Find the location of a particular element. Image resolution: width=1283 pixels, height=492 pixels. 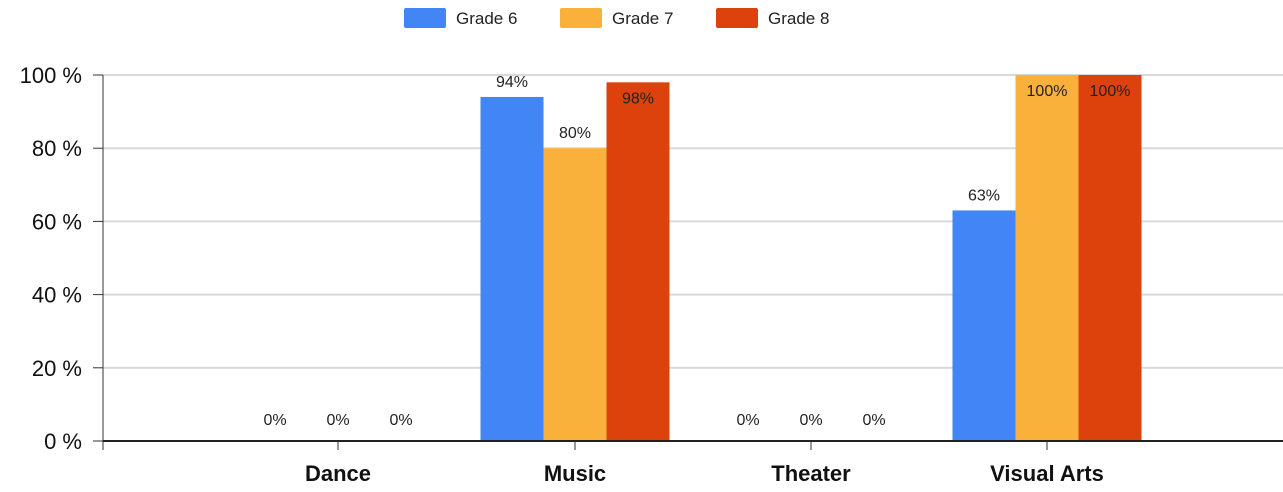

data-label: 94% is located at coordinates (512, 82).